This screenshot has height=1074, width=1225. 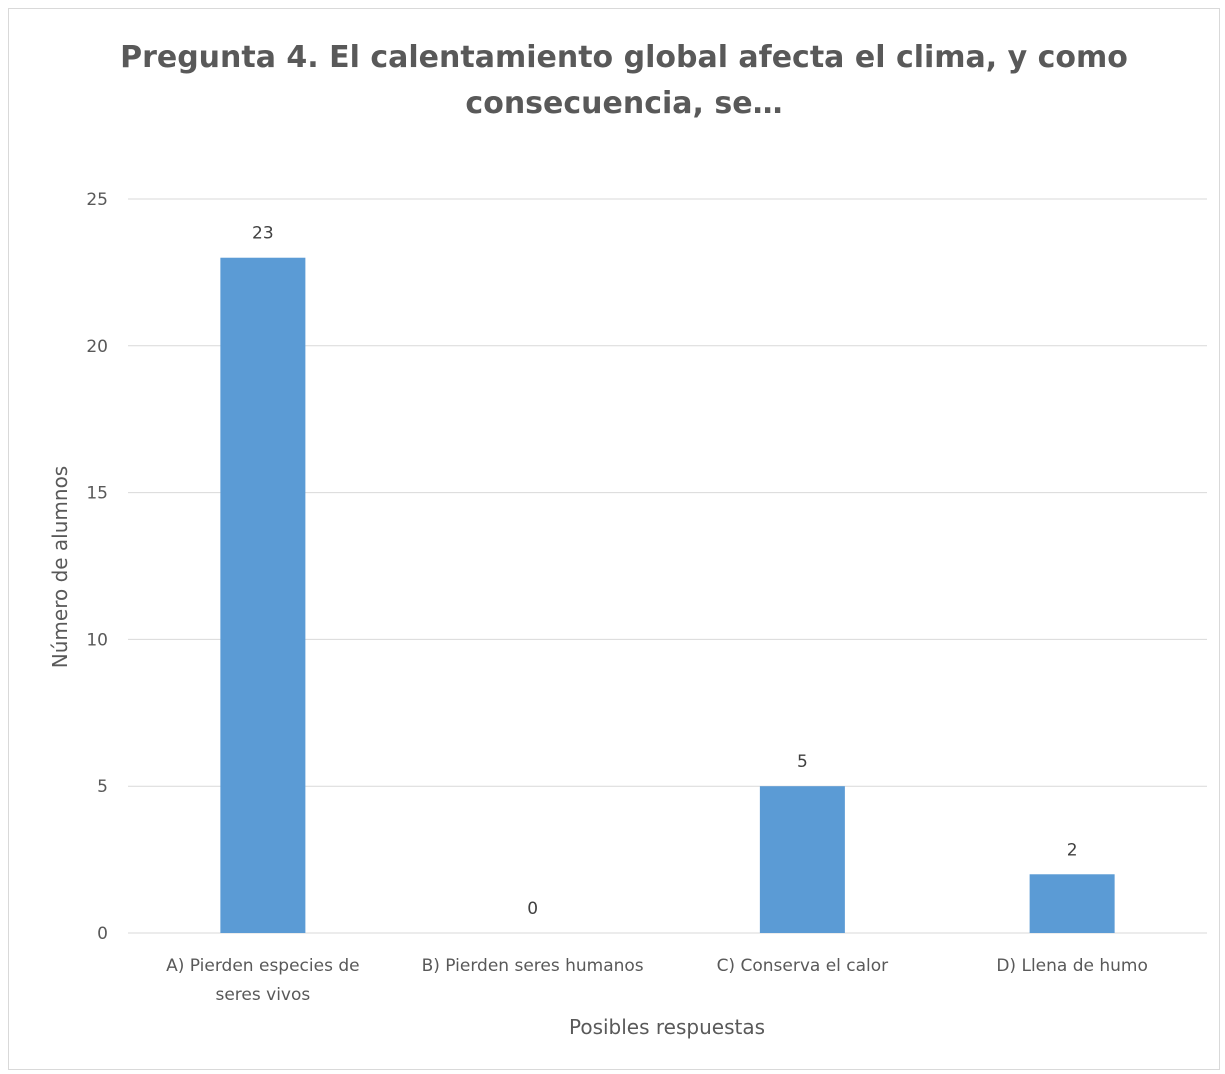 I want to click on y-tick-label: 20, so click(x=97, y=347).